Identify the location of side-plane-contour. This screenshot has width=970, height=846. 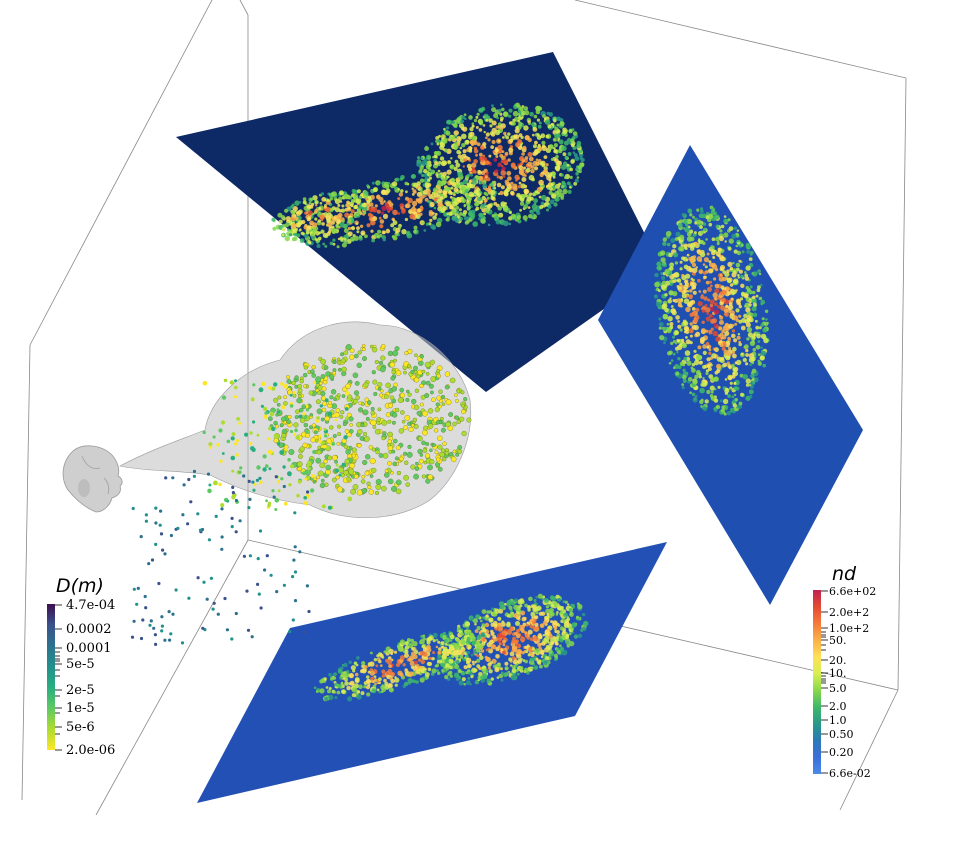
(711, 310).